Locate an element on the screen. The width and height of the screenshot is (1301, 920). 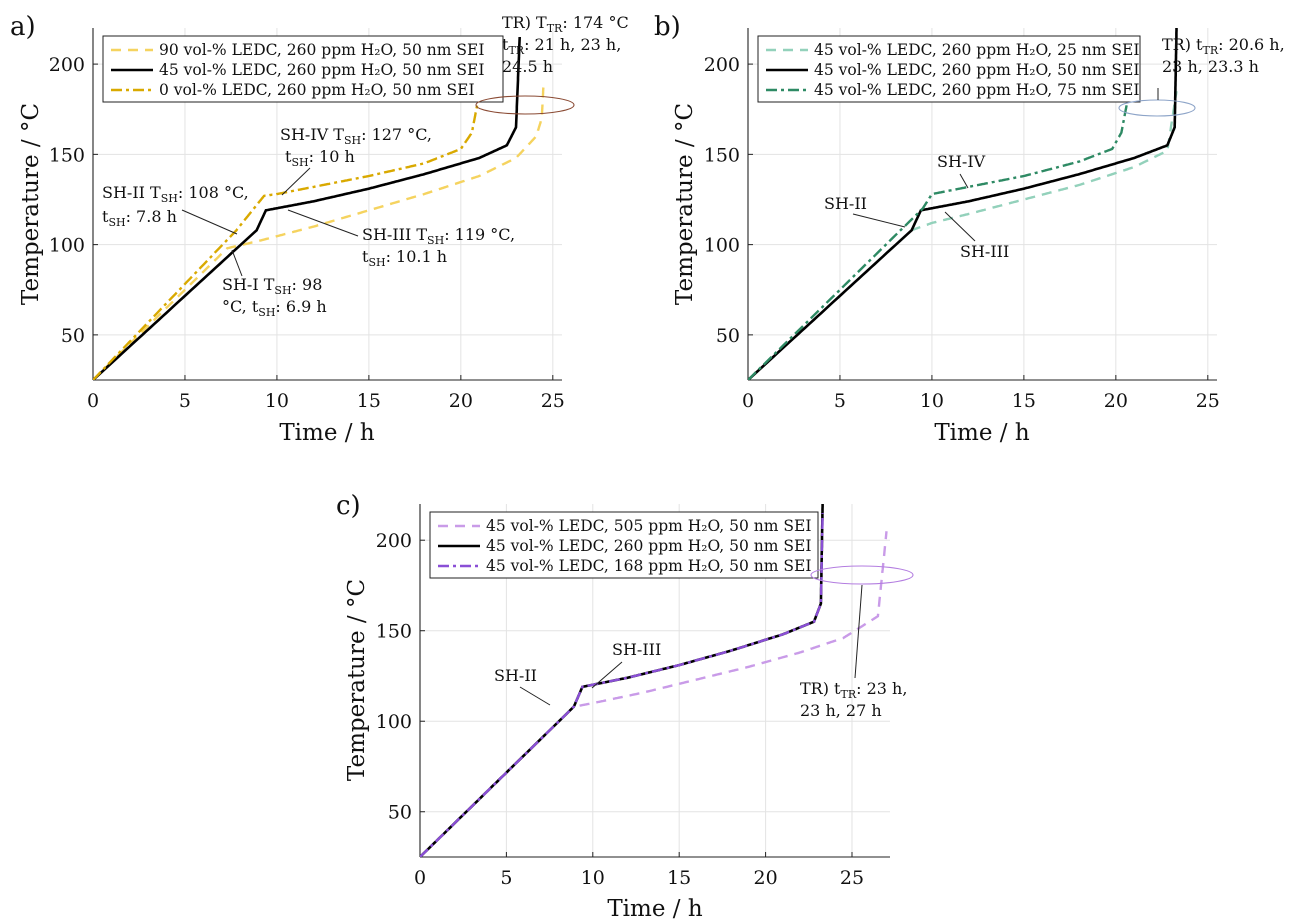
sh4-label-line1-sub: SH is located at coordinates (352, 140).